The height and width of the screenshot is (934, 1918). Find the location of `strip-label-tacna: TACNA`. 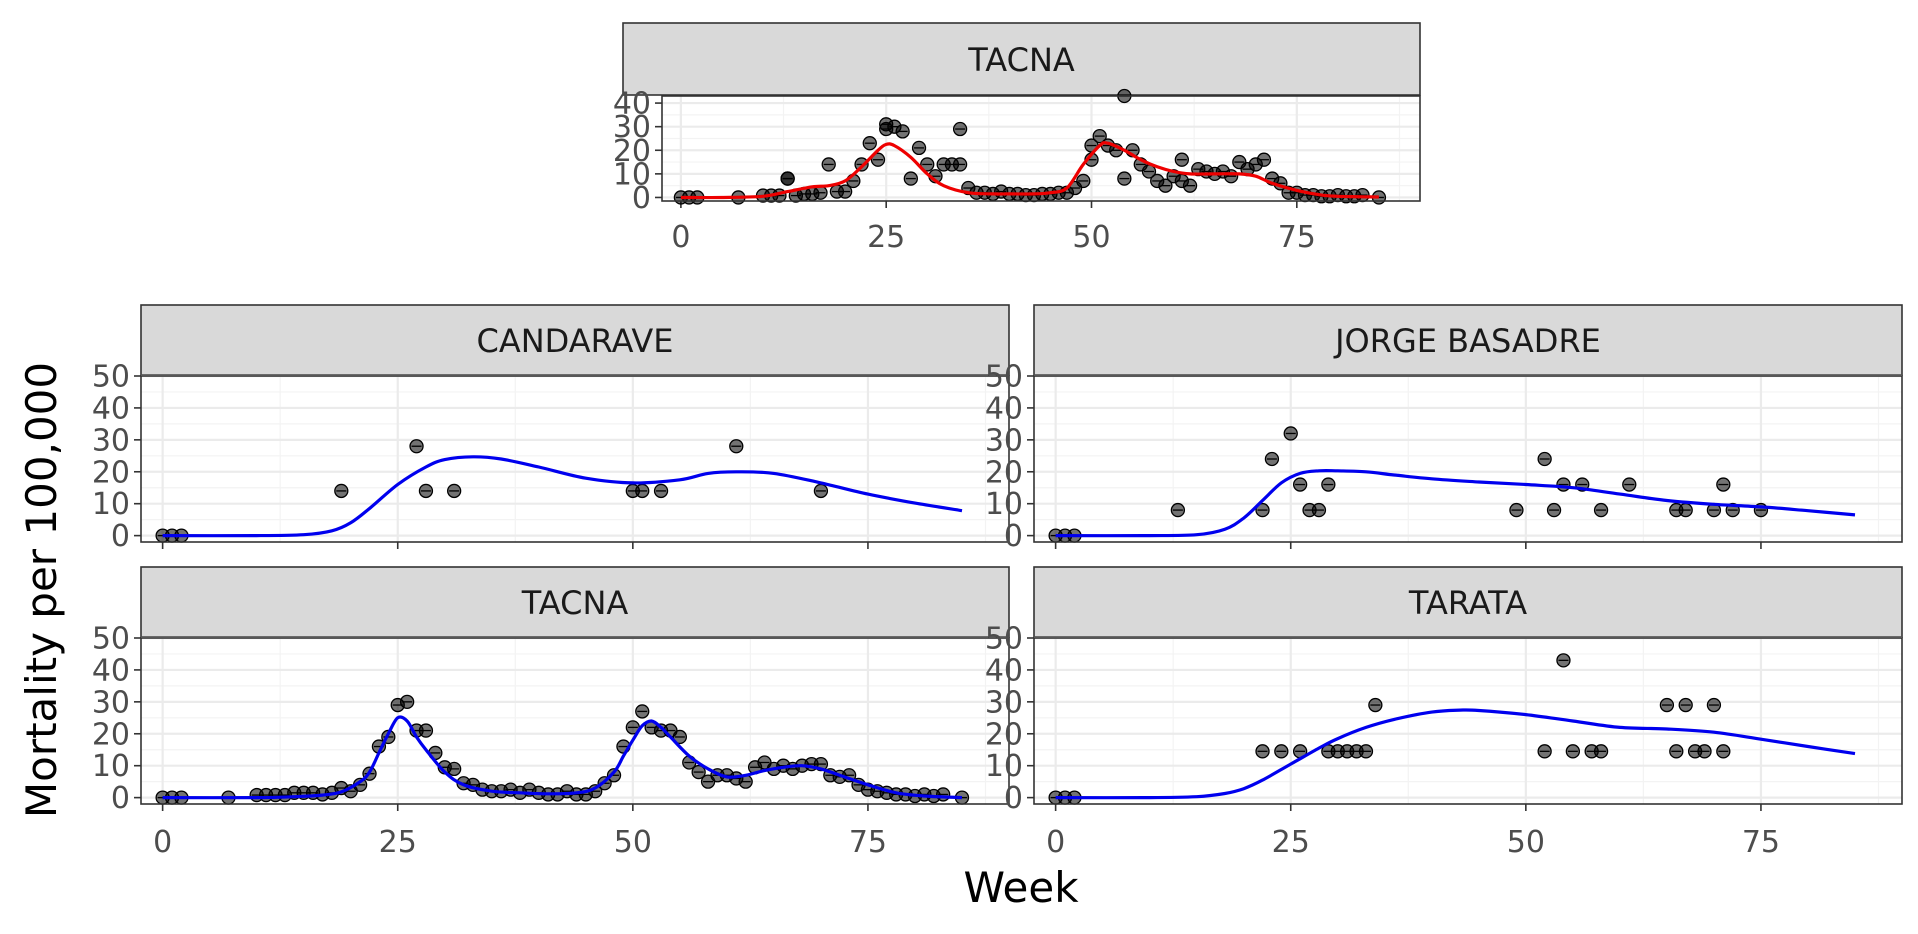

strip-label-tacna: TACNA is located at coordinates (575, 603).